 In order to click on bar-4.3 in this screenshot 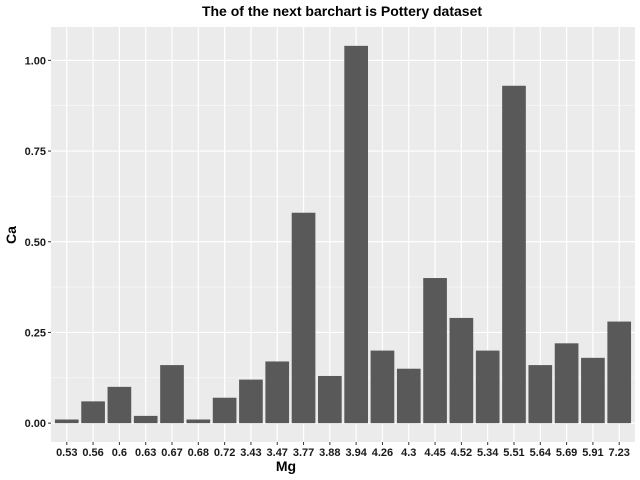, I will do `click(408, 396)`.